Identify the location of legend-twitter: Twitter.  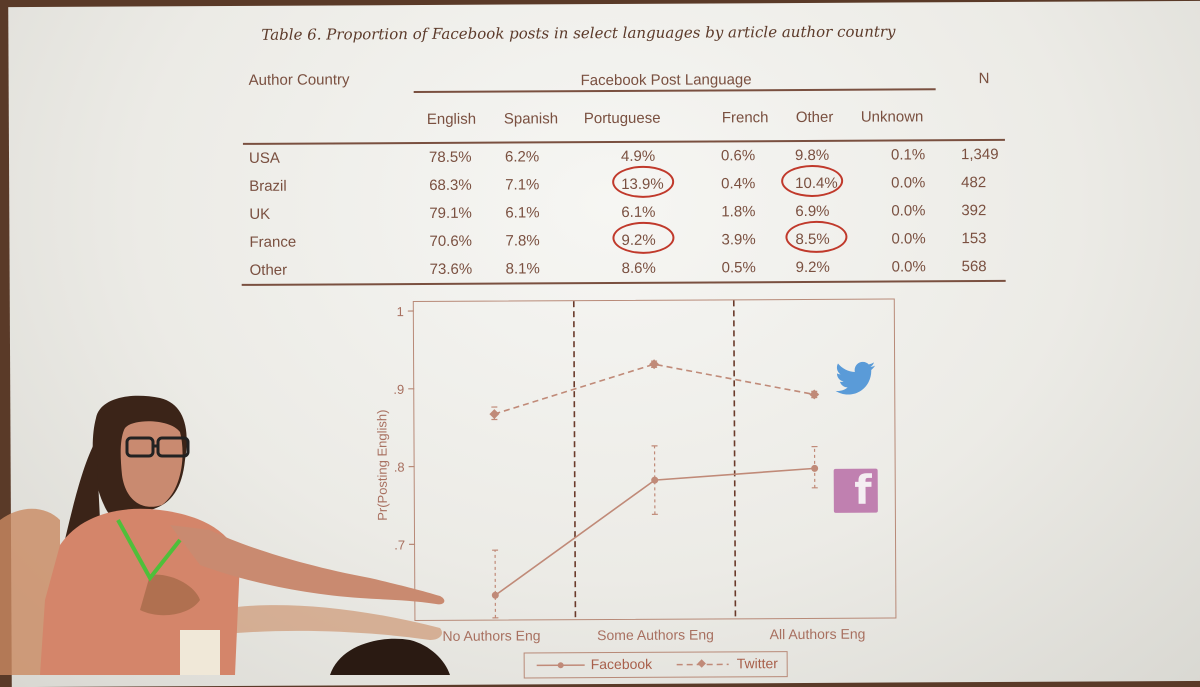
(757, 663).